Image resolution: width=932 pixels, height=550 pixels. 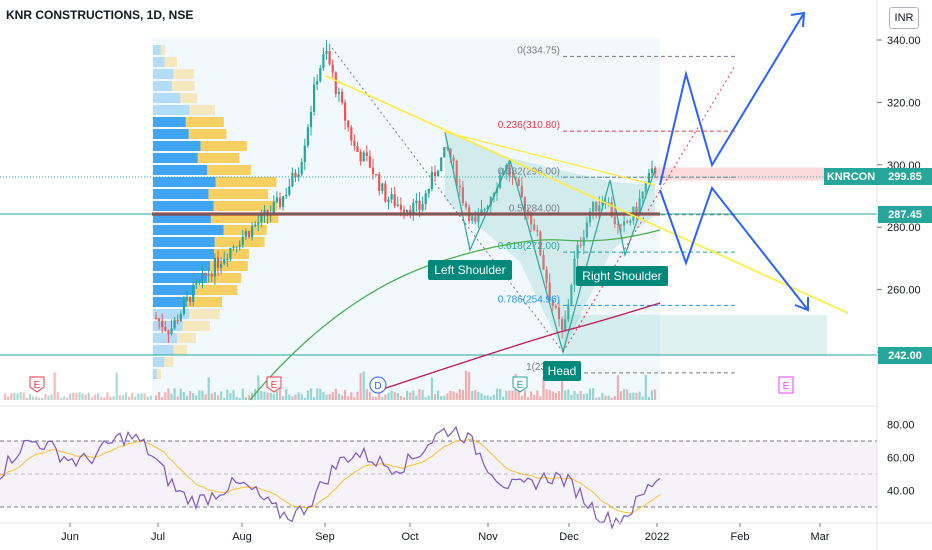 I want to click on currency-button: INR, so click(x=904, y=18).